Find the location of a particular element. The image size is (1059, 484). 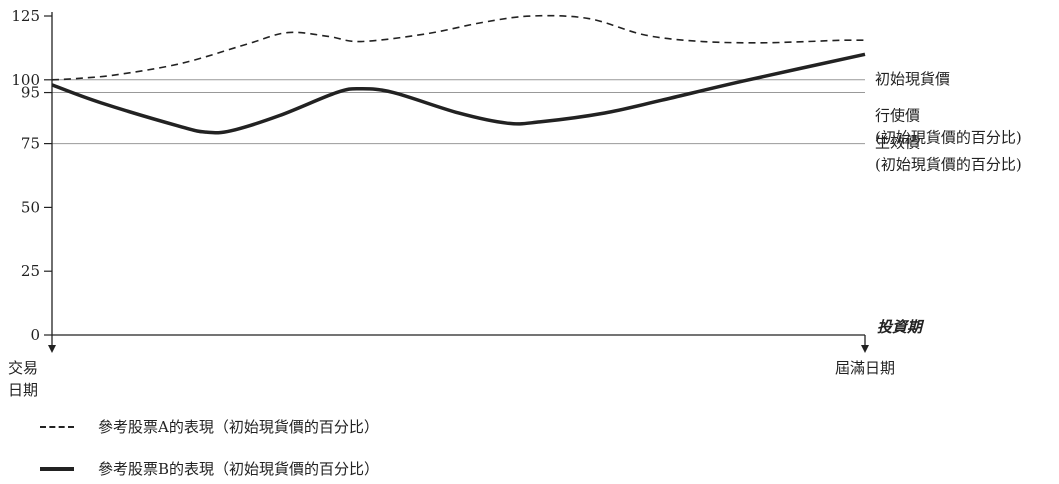

reference-label-75: (初始現貨價的百分比) is located at coordinates (948, 165).